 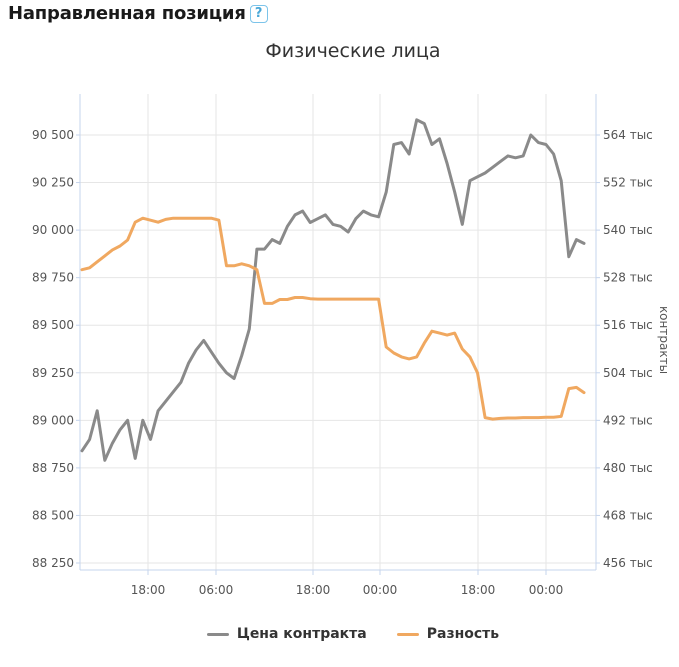 I want to click on y-right-tick-label: 468 тыс, so click(x=628, y=515).